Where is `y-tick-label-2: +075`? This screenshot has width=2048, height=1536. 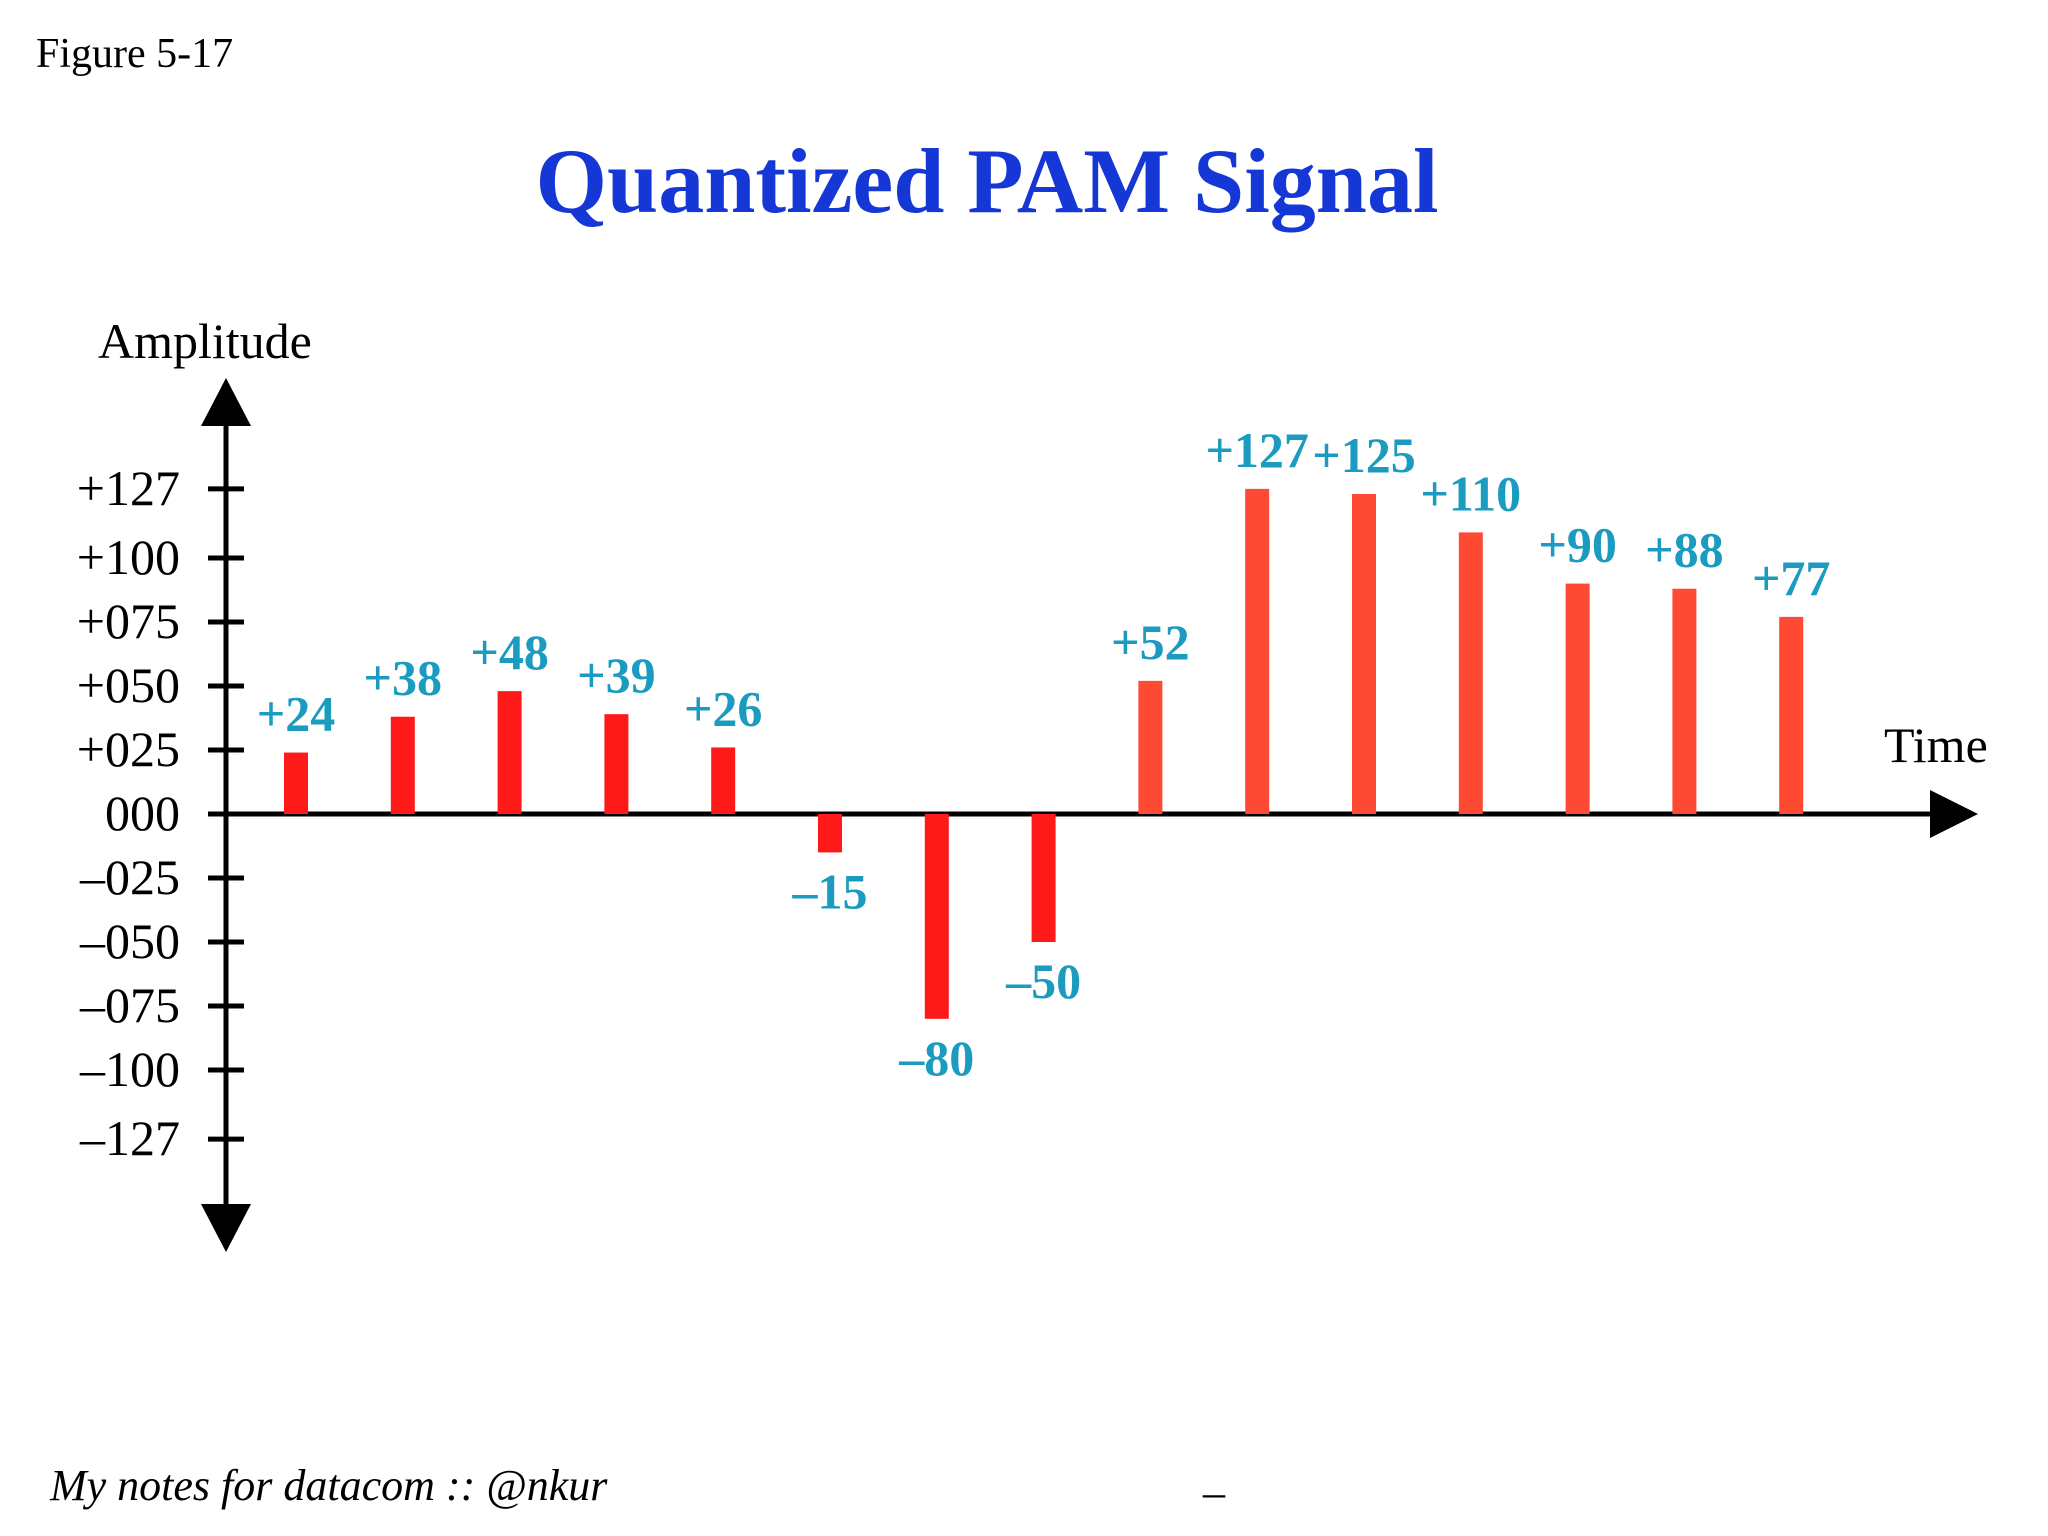
y-tick-label-2: +075 is located at coordinates (128, 621).